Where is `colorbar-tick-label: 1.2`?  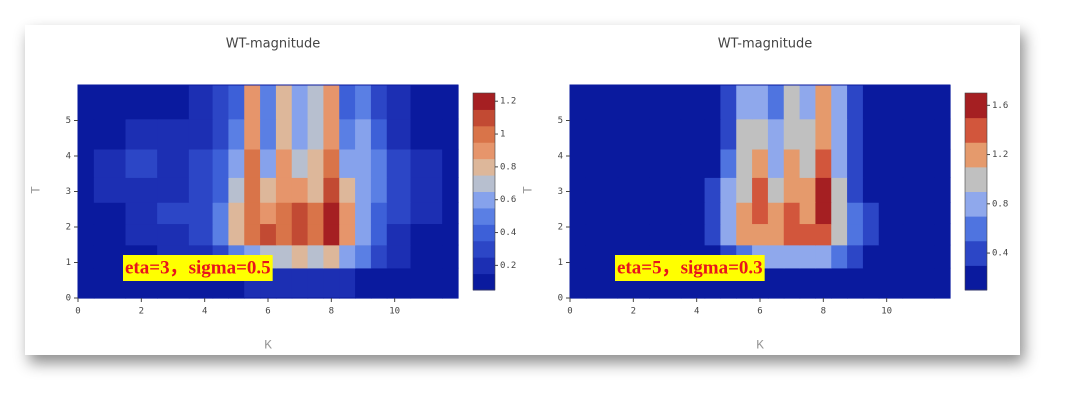 colorbar-tick-label: 1.2 is located at coordinates (508, 102).